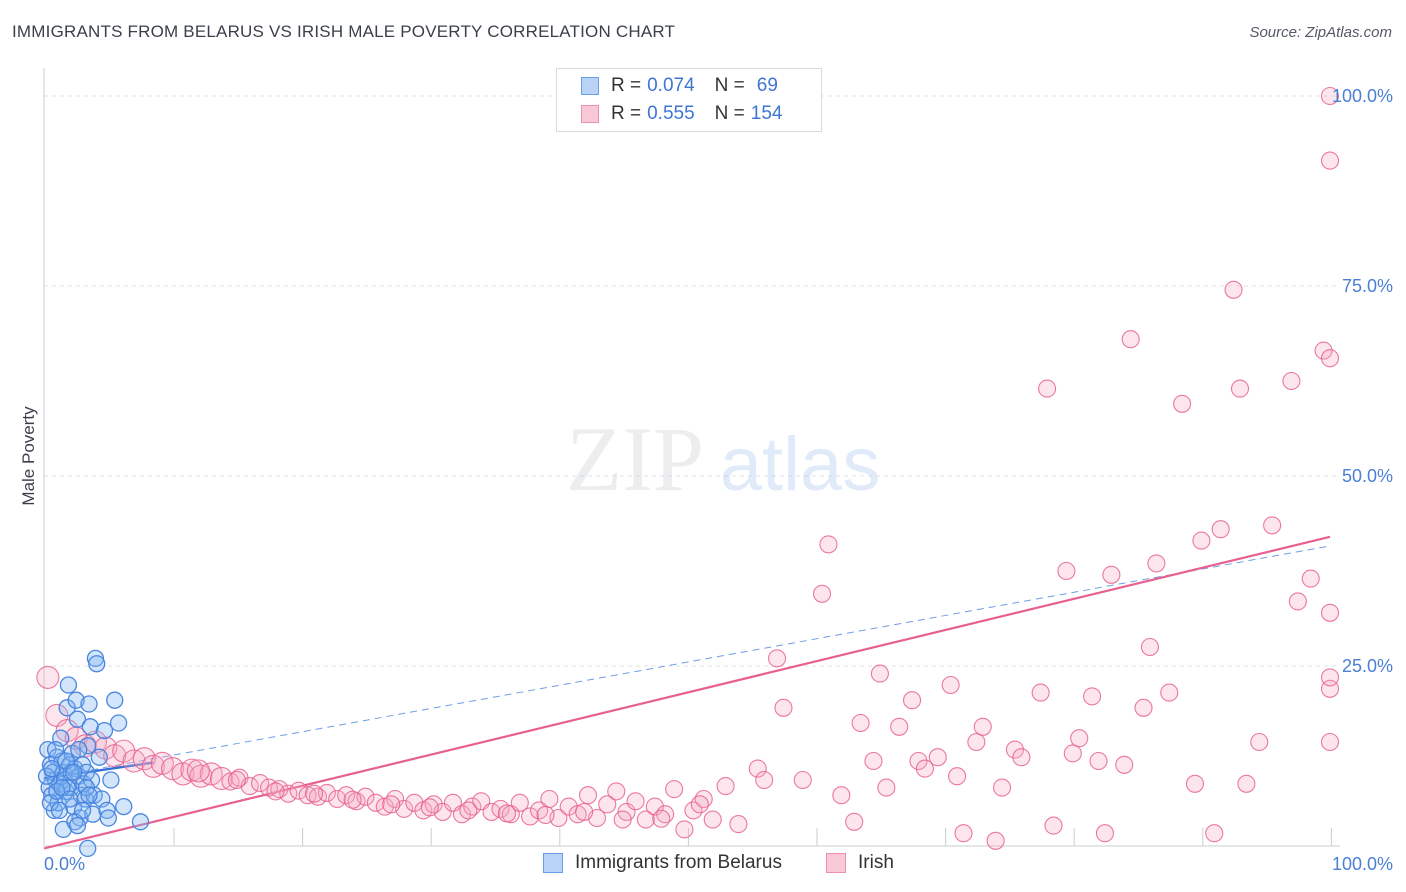 This screenshot has width=1406, height=892. Describe the element at coordinates (1367, 286) in the screenshot. I see `y-tick-label-75: 75.0%` at that location.